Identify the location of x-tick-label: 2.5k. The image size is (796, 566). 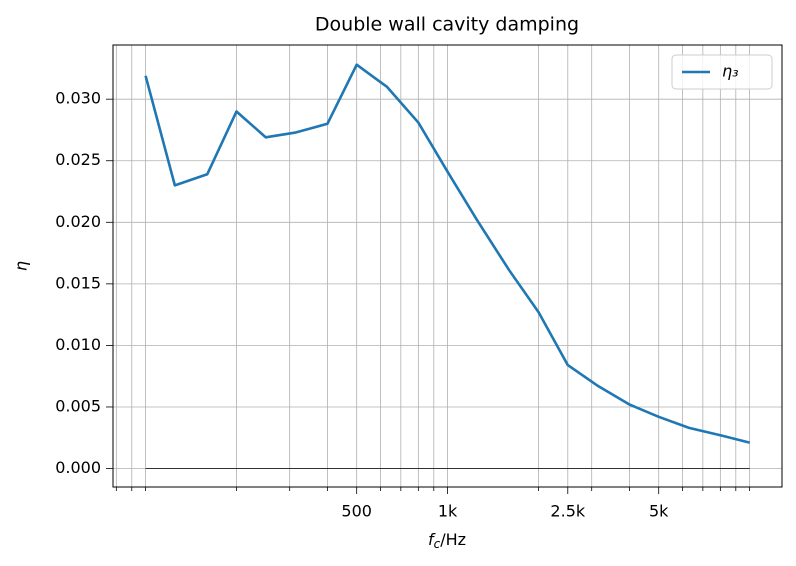
(567, 511).